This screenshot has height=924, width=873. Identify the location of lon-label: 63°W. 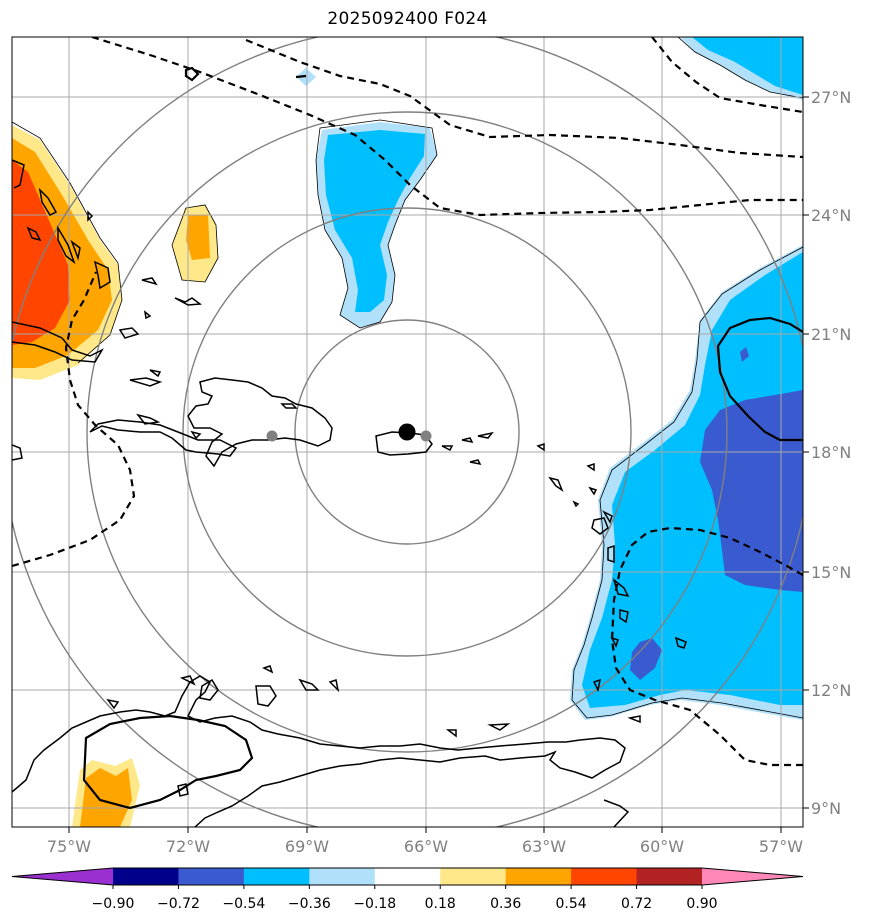
(544, 846).